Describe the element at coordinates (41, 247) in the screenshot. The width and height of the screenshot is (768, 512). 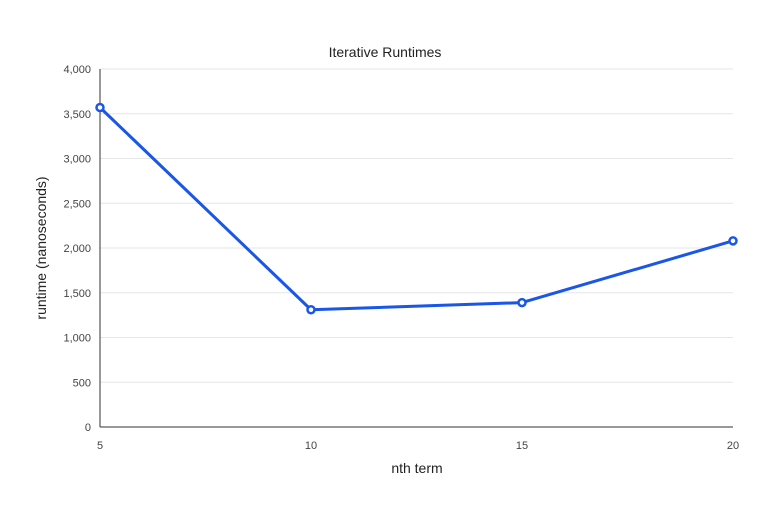
I see `y-axis-label: runtime (nanoseconds)` at that location.